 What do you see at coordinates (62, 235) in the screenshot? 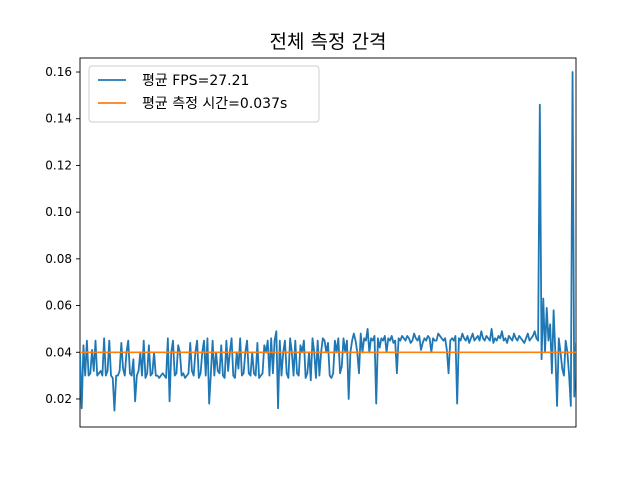
I see `y-axis: 0.02 0.04 0.06 0.08 0.10 0.12 0.14 0.16` at bounding box center [62, 235].